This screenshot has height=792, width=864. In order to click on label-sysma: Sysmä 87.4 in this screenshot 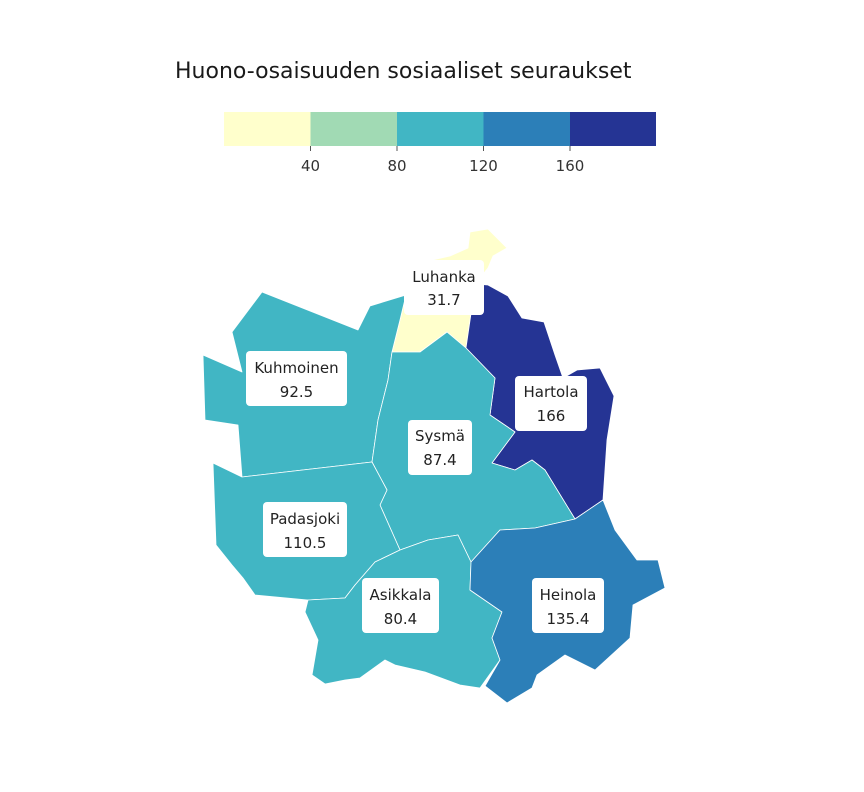, I will do `click(440, 447)`.